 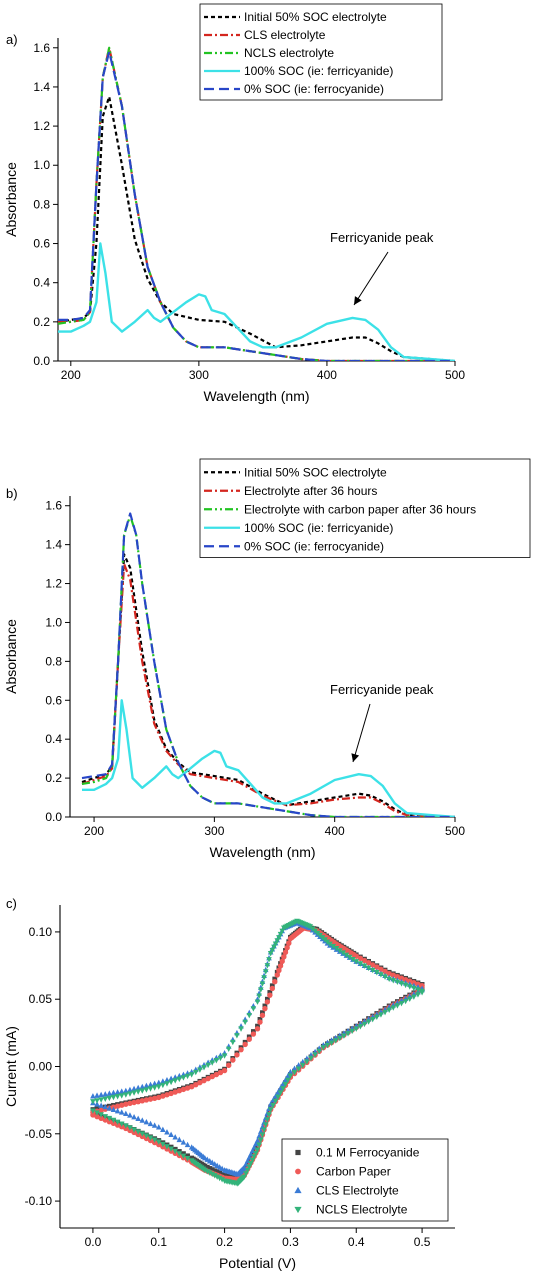 I want to click on y-tick-label: 0.05, so click(x=41, y=999).